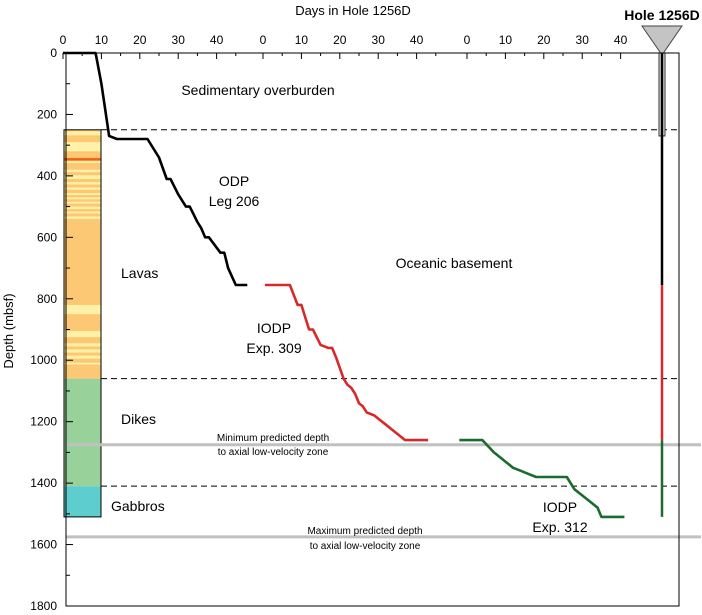 The width and height of the screenshot is (702, 615). I want to click on max-predicted-line2: to axial low-velocity zone, so click(365, 546).